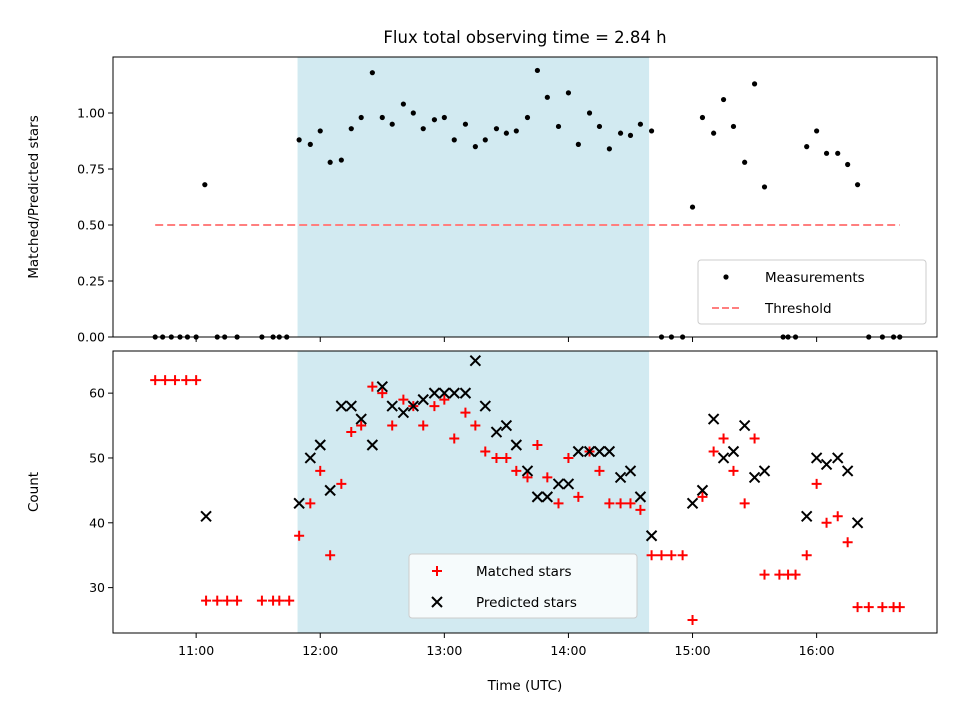  I want to click on legend-predicted-stars-marker, so click(437, 602).